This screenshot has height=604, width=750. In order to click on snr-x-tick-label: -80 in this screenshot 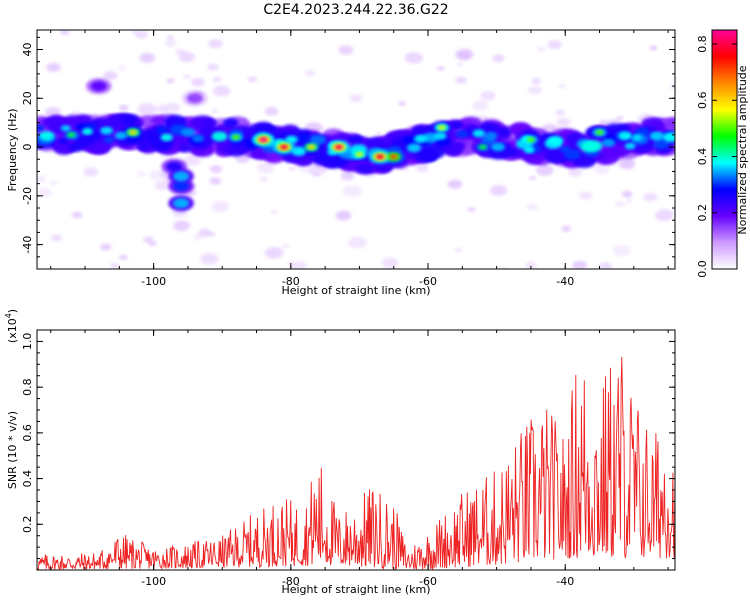, I will do `click(291, 581)`.